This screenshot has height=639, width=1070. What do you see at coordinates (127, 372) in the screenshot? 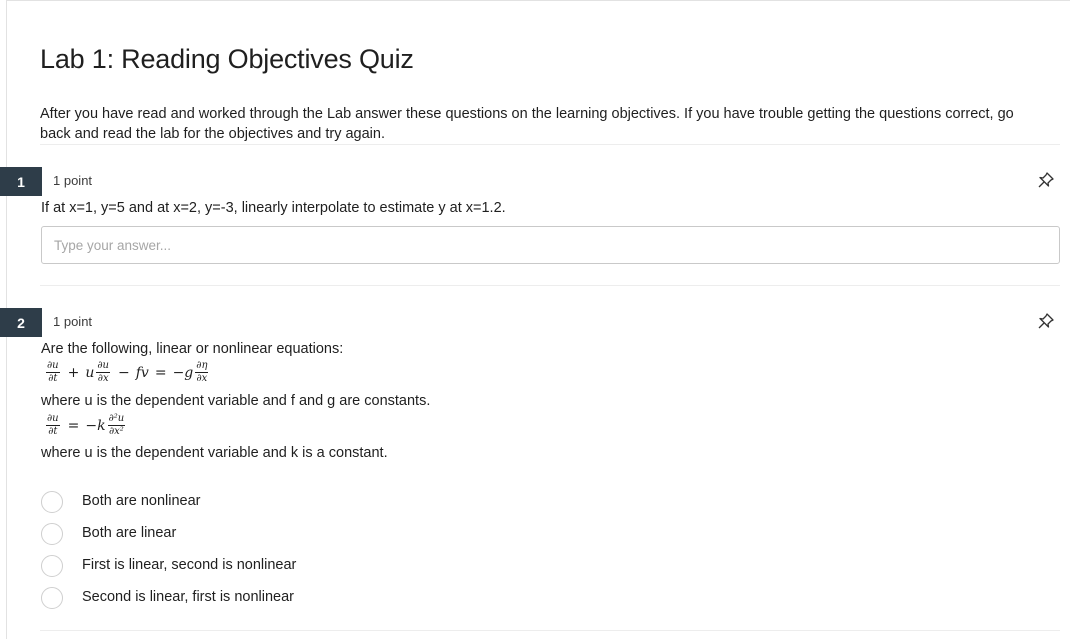
I see `equation-1: ∂u ∂t + u ∂u ∂x − fv = −g ∂η ∂x` at bounding box center [127, 372].